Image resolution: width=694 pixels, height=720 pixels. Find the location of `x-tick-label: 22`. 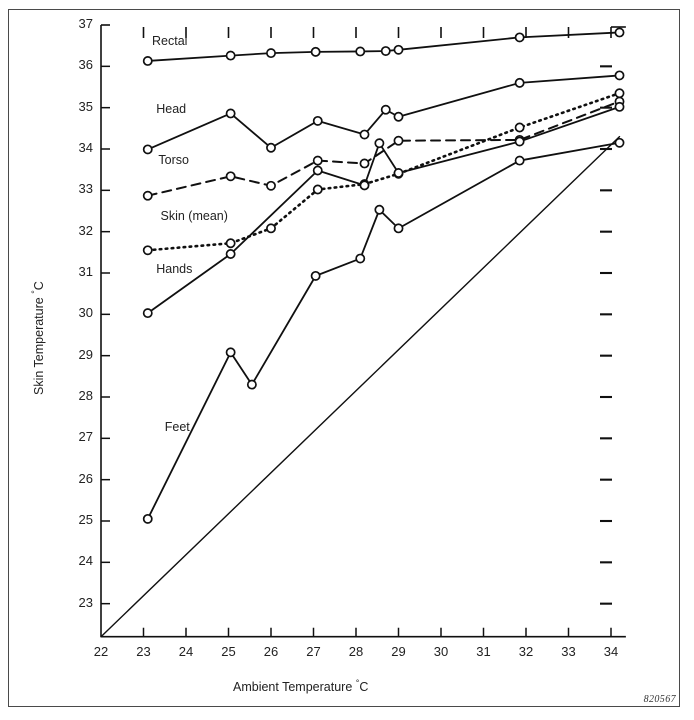

x-tick-label: 22 is located at coordinates (101, 651).